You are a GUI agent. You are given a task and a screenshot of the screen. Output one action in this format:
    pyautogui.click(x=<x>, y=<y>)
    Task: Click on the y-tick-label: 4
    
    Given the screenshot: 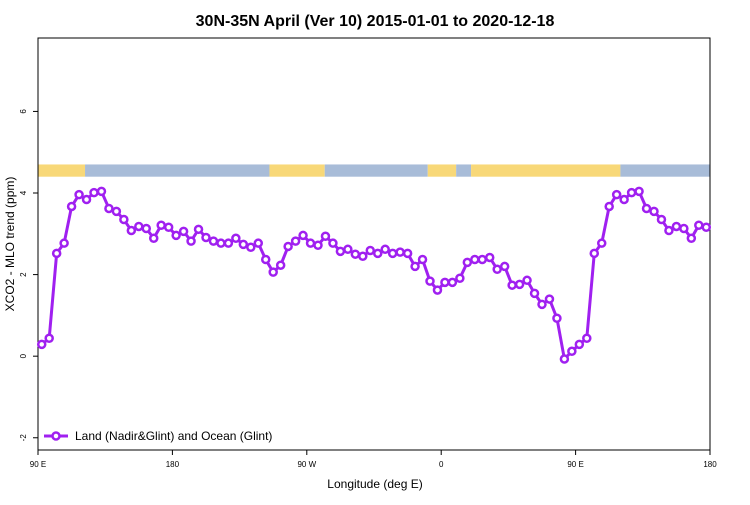 What is the action you would take?
    pyautogui.click(x=23, y=192)
    